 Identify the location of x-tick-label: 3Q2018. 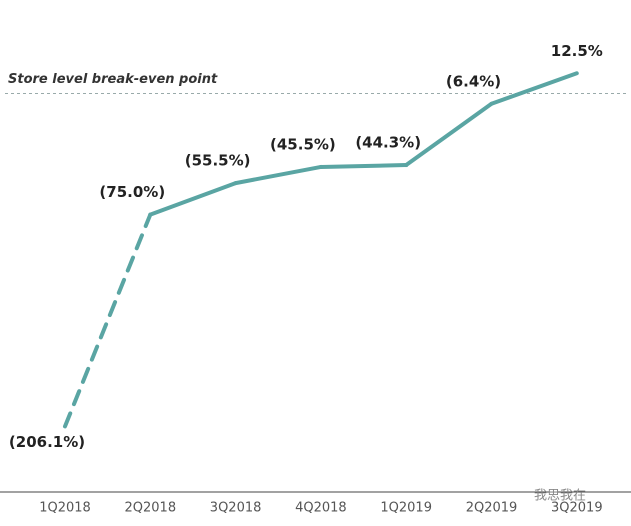
(236, 508).